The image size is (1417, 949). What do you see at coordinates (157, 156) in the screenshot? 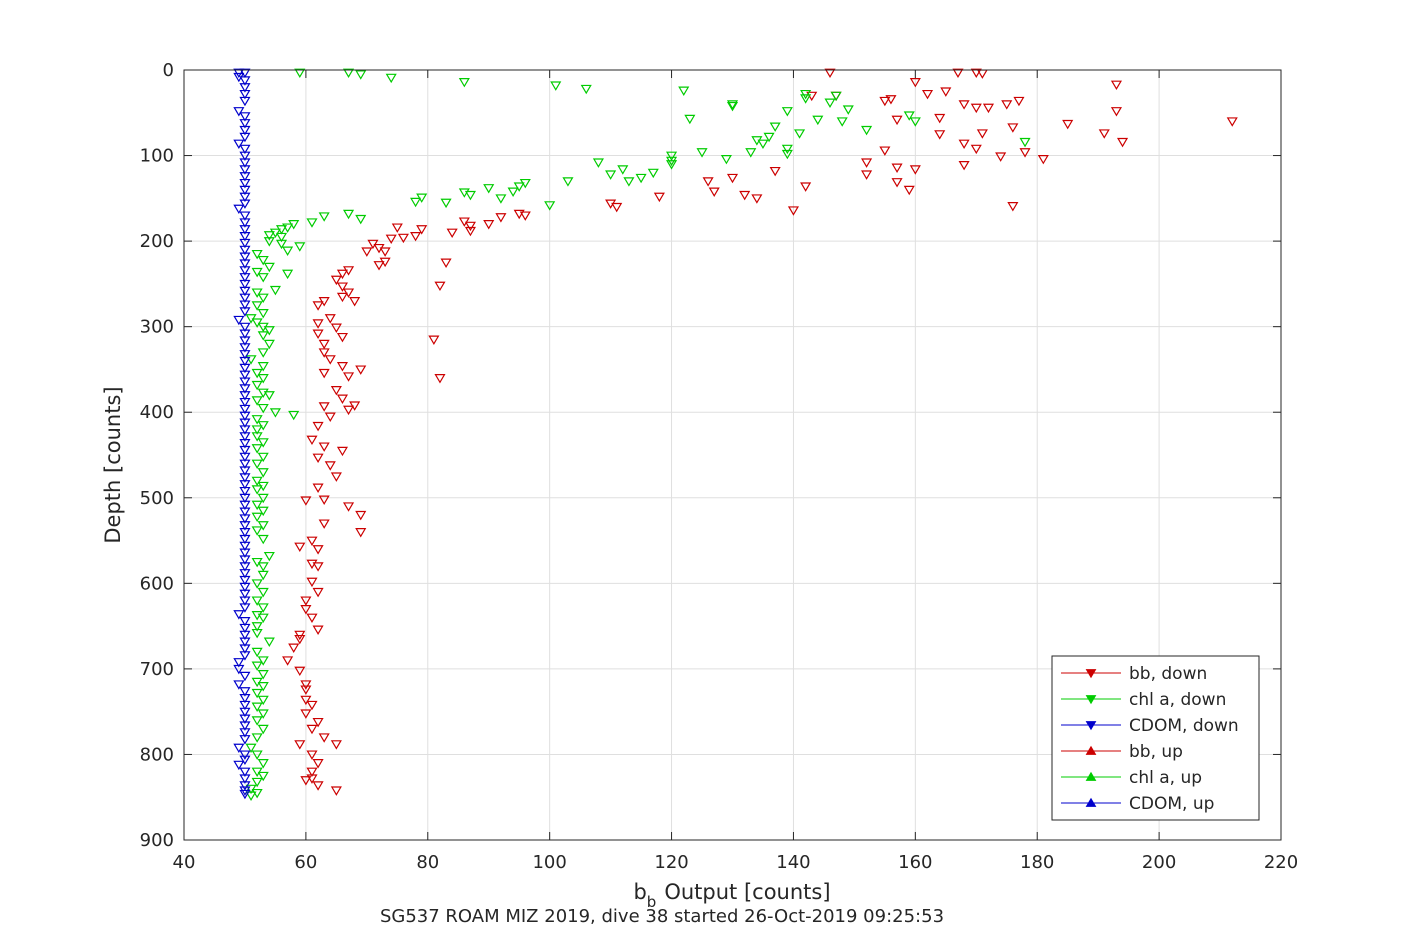
I see `y-tick-label: 100` at bounding box center [157, 156].